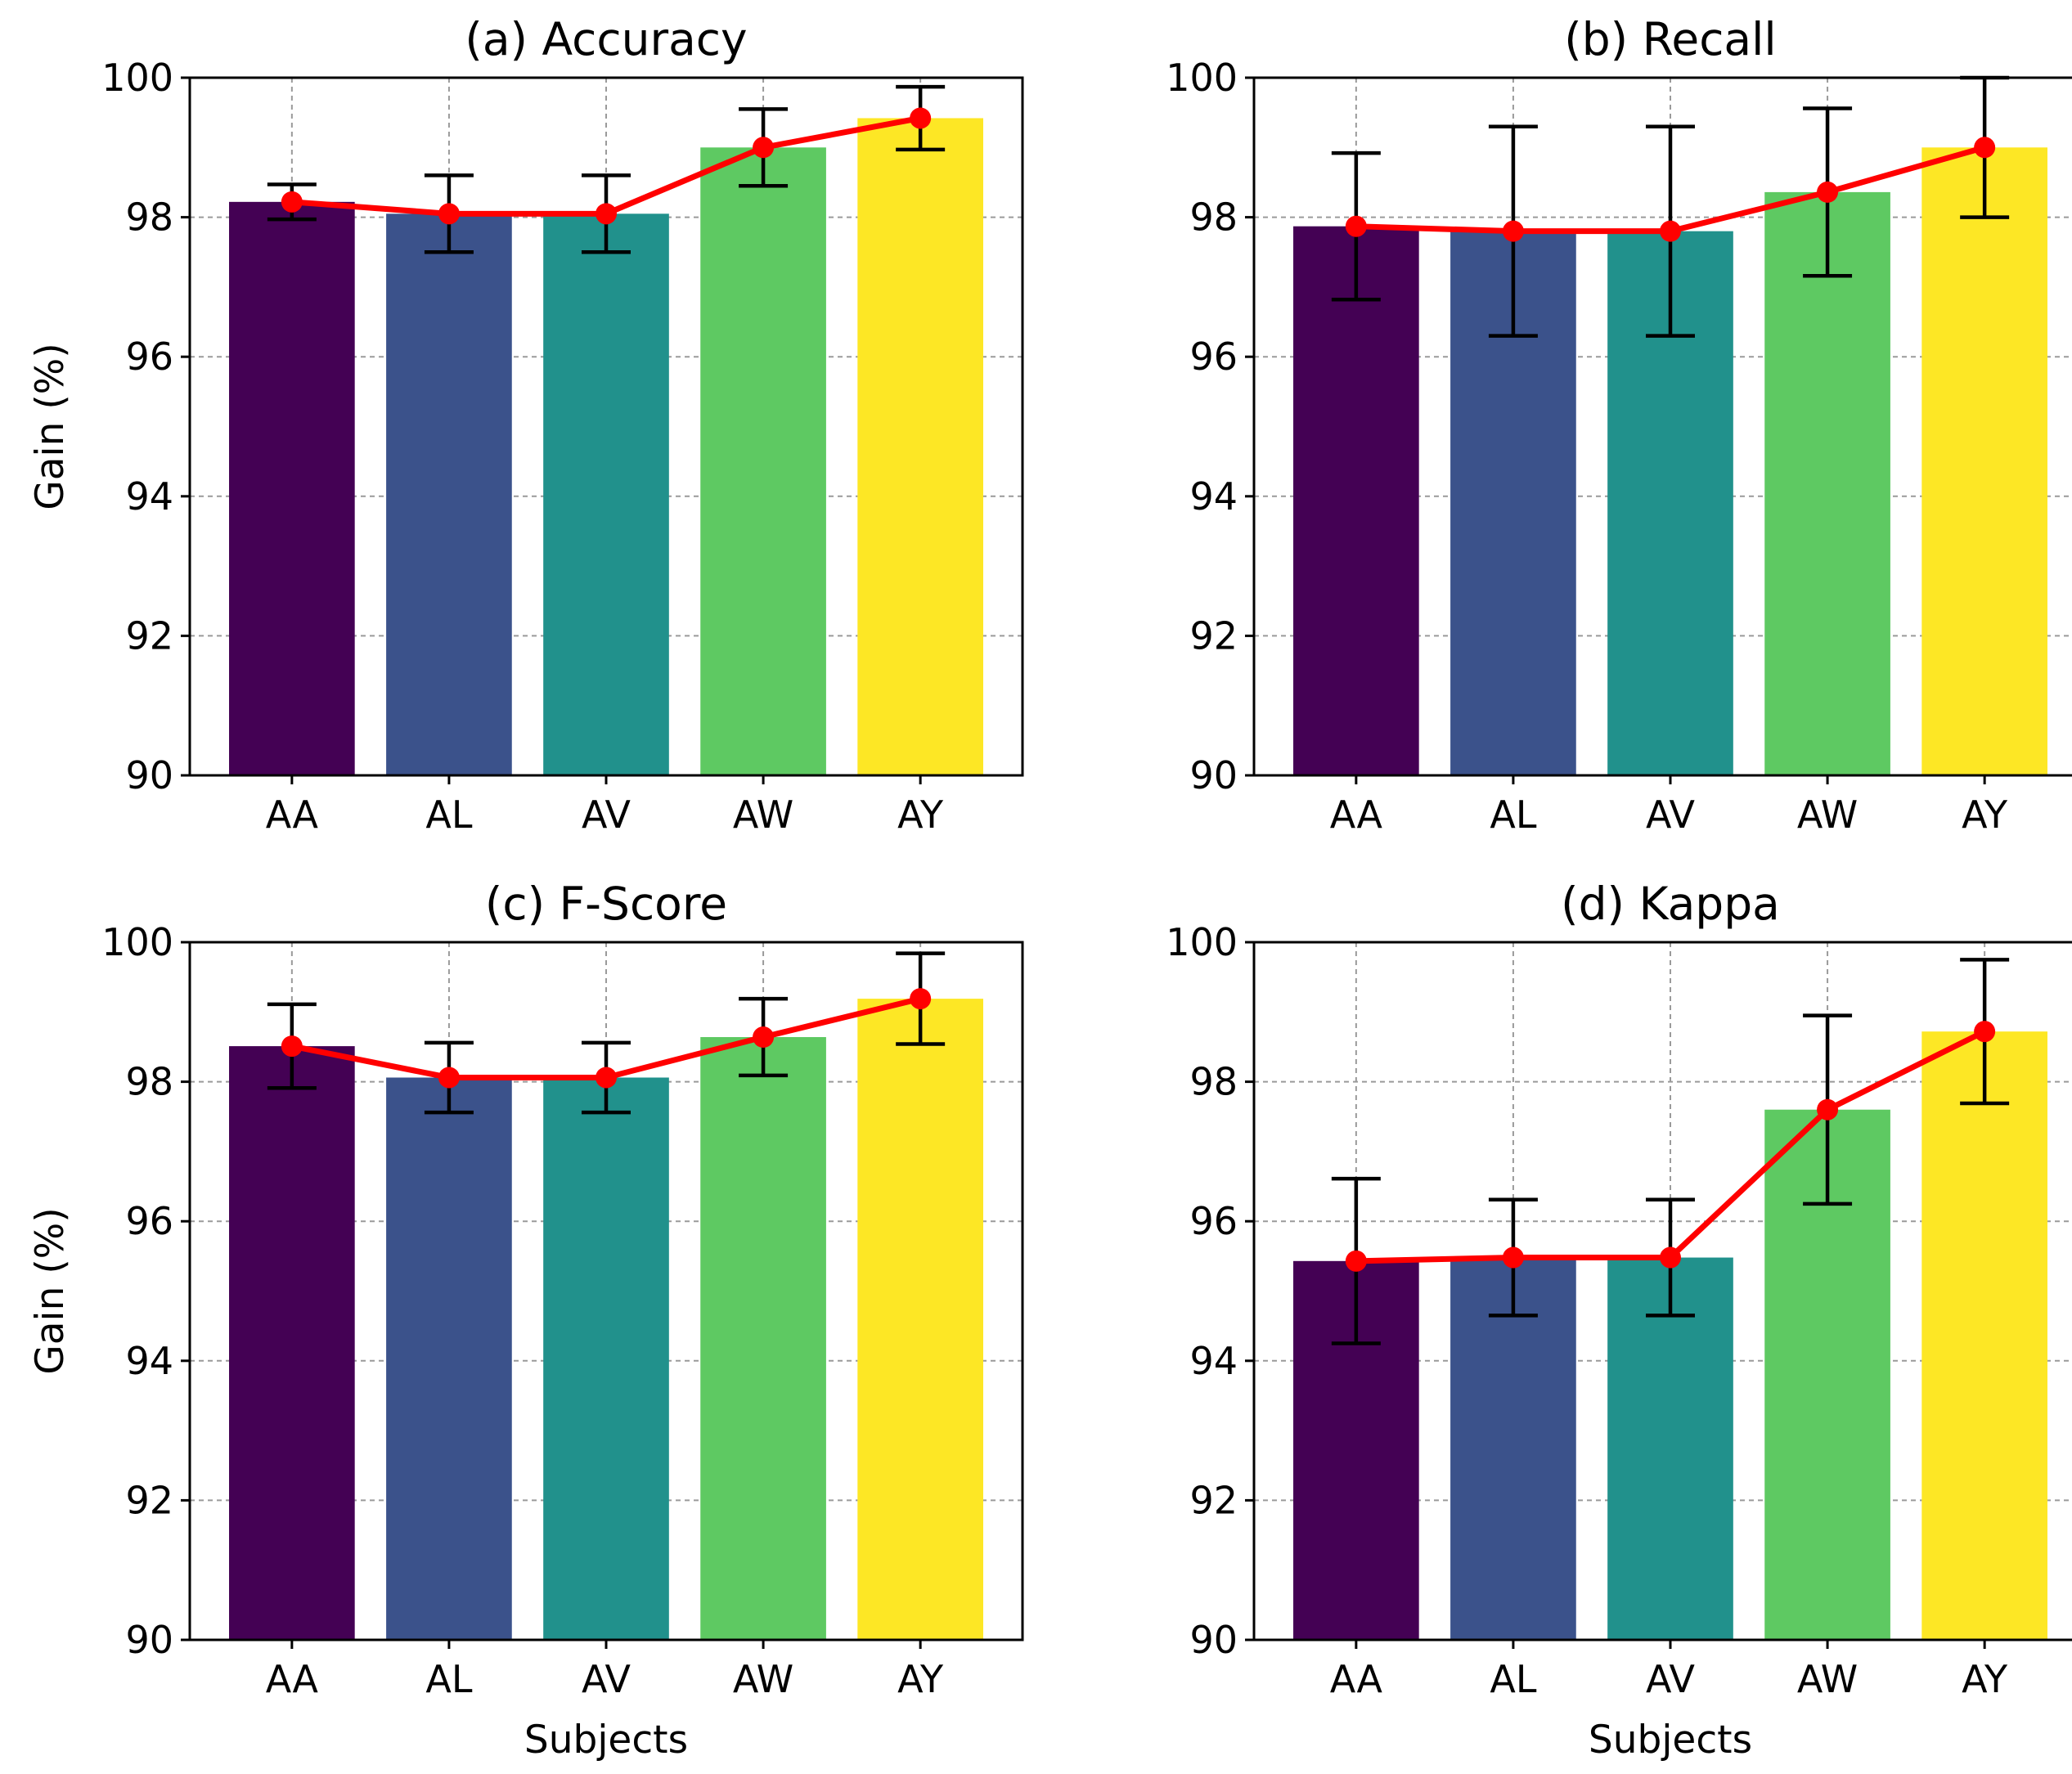  I want to click on panel-title: (d) Kappa, so click(1670, 904).